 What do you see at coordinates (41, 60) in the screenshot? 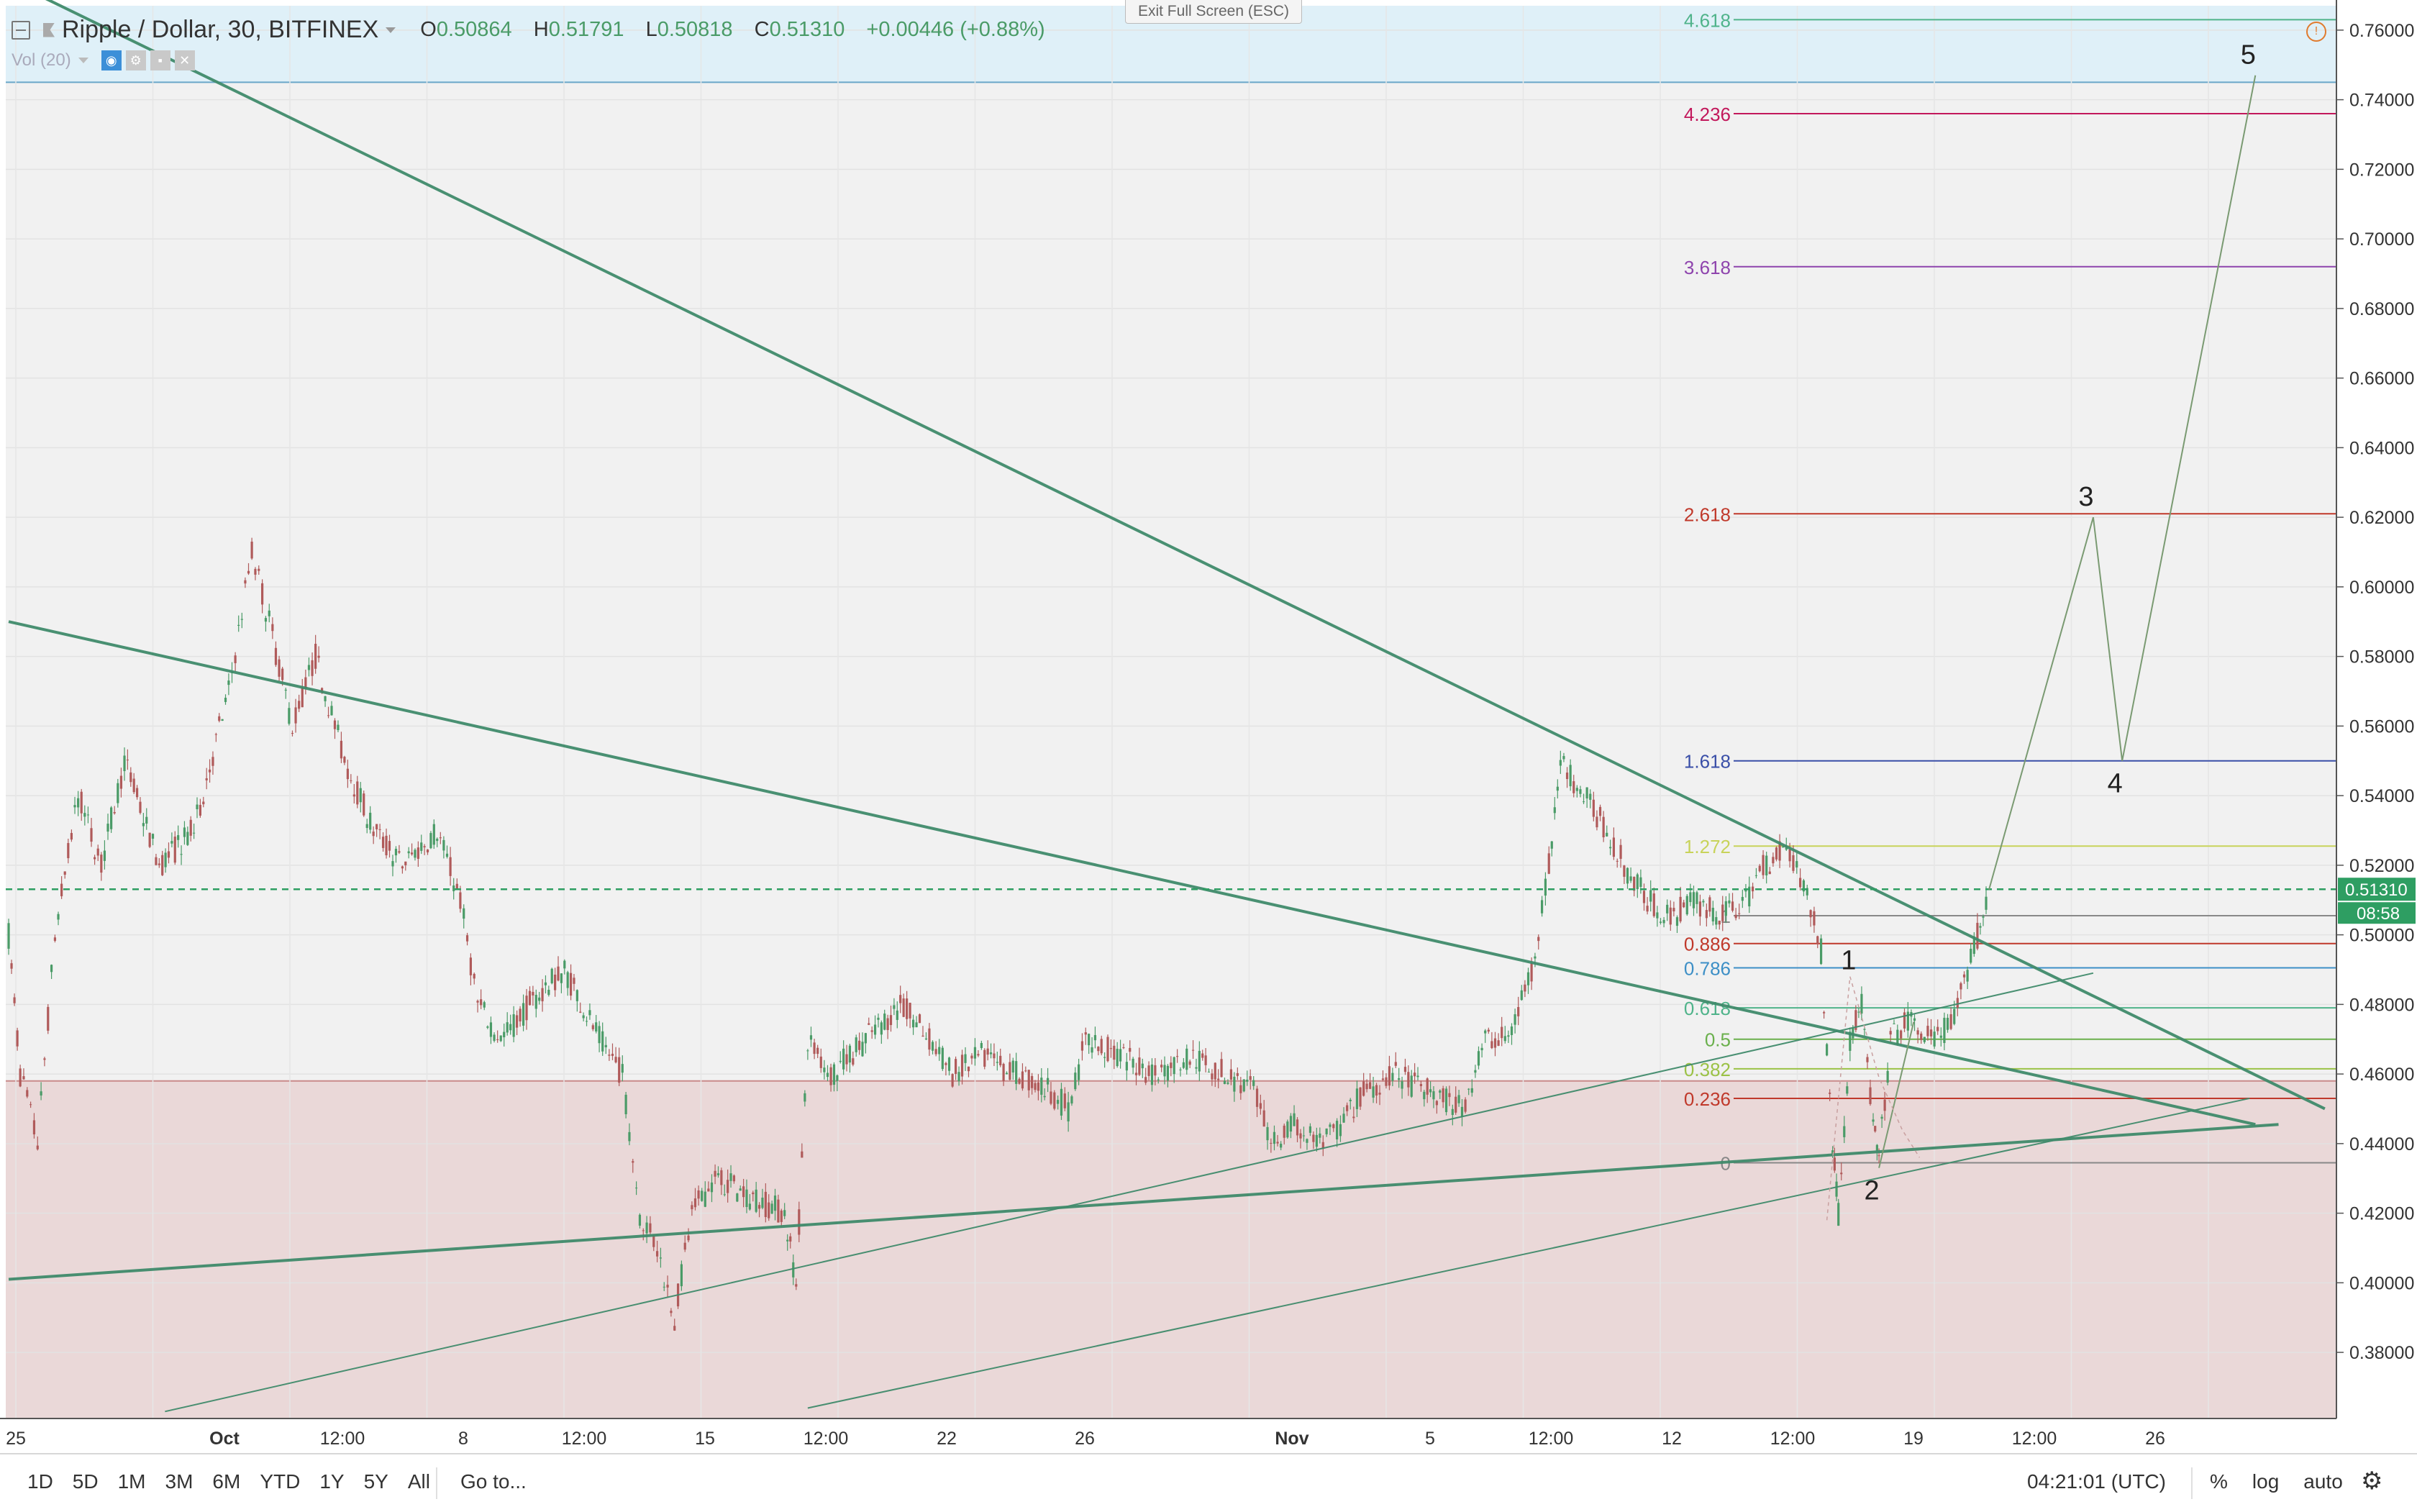
I see `volume-indicator-label: Vol (20)` at bounding box center [41, 60].